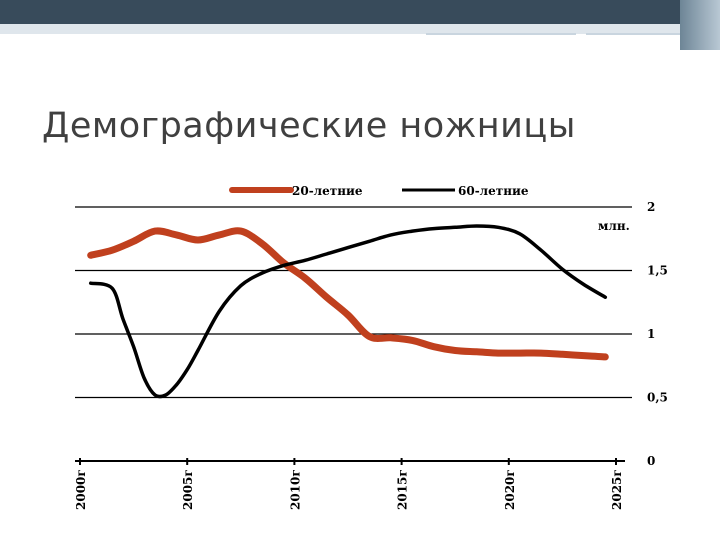  I want to click on y-tick-label: 1,5, so click(657, 271).